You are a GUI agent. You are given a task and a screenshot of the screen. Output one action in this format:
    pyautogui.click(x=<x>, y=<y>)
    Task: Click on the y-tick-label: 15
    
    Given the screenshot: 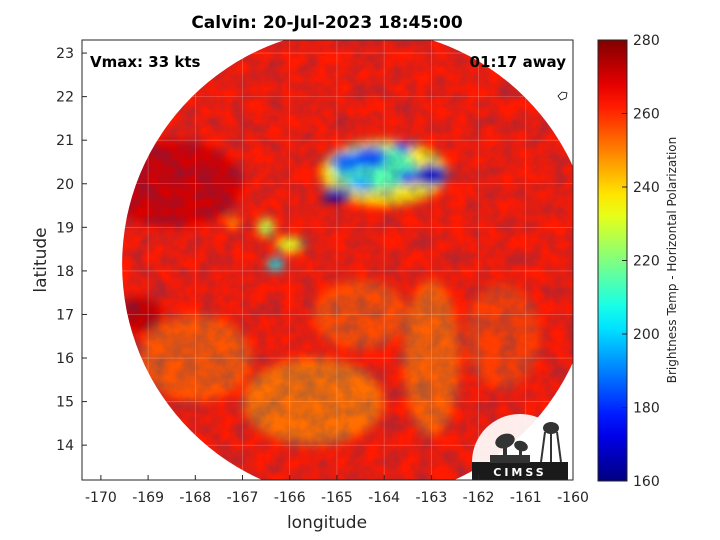 What is the action you would take?
    pyautogui.click(x=65, y=403)
    